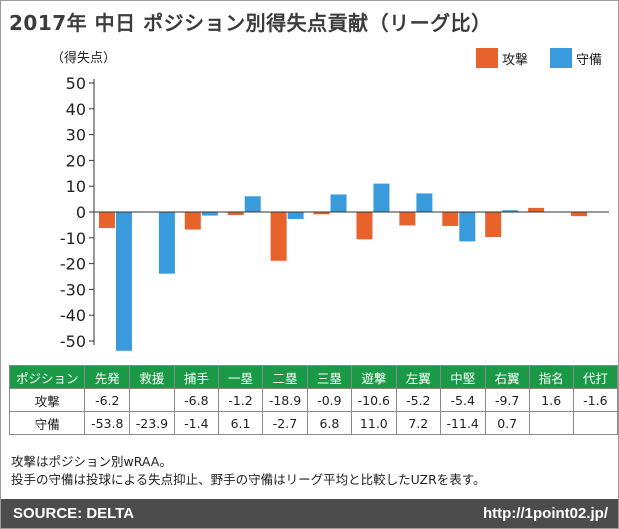  I want to click on table-cell: -10.6, so click(374, 400).